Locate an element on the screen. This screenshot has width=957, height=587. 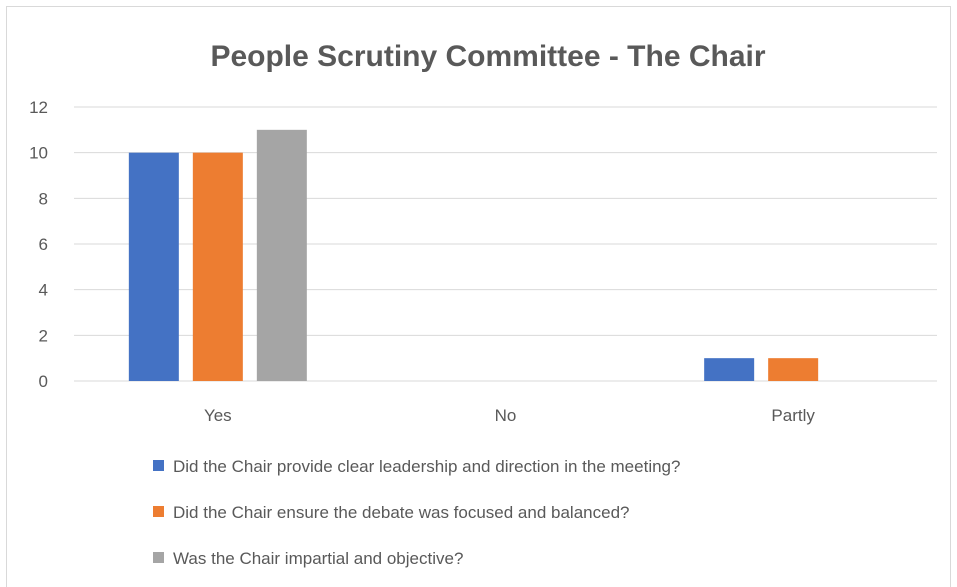
y-tick-label: 4 is located at coordinates (43, 290).